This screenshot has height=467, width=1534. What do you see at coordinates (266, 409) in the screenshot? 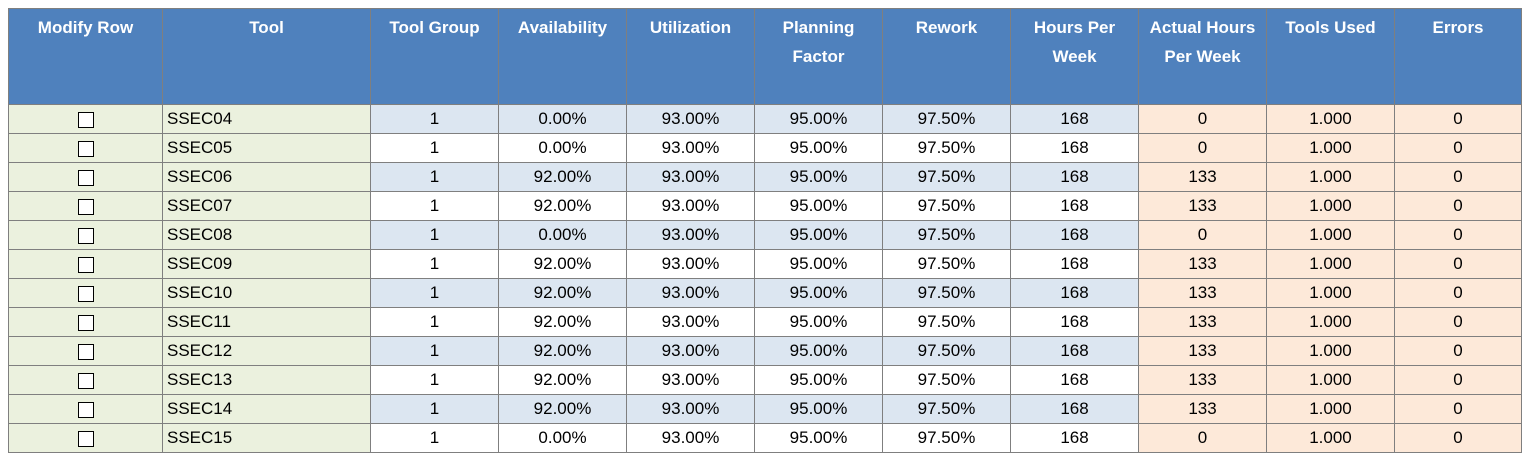
I see `tool-cell: SSEC14` at bounding box center [266, 409].